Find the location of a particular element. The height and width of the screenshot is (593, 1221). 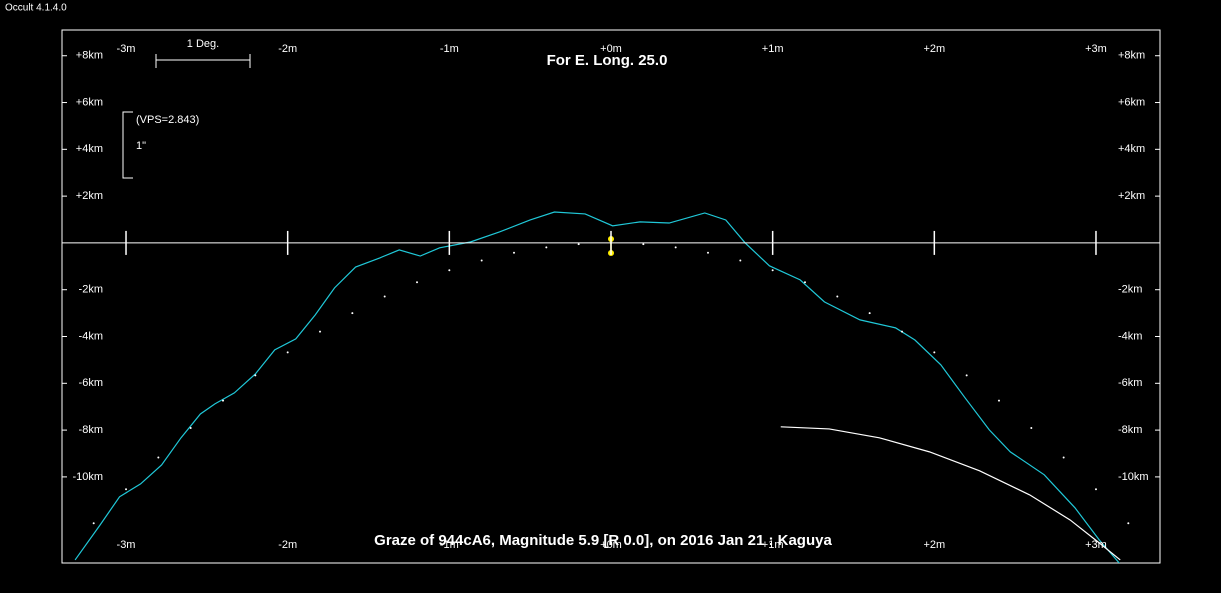

x-tick-label-top: -2m is located at coordinates (287, 49).